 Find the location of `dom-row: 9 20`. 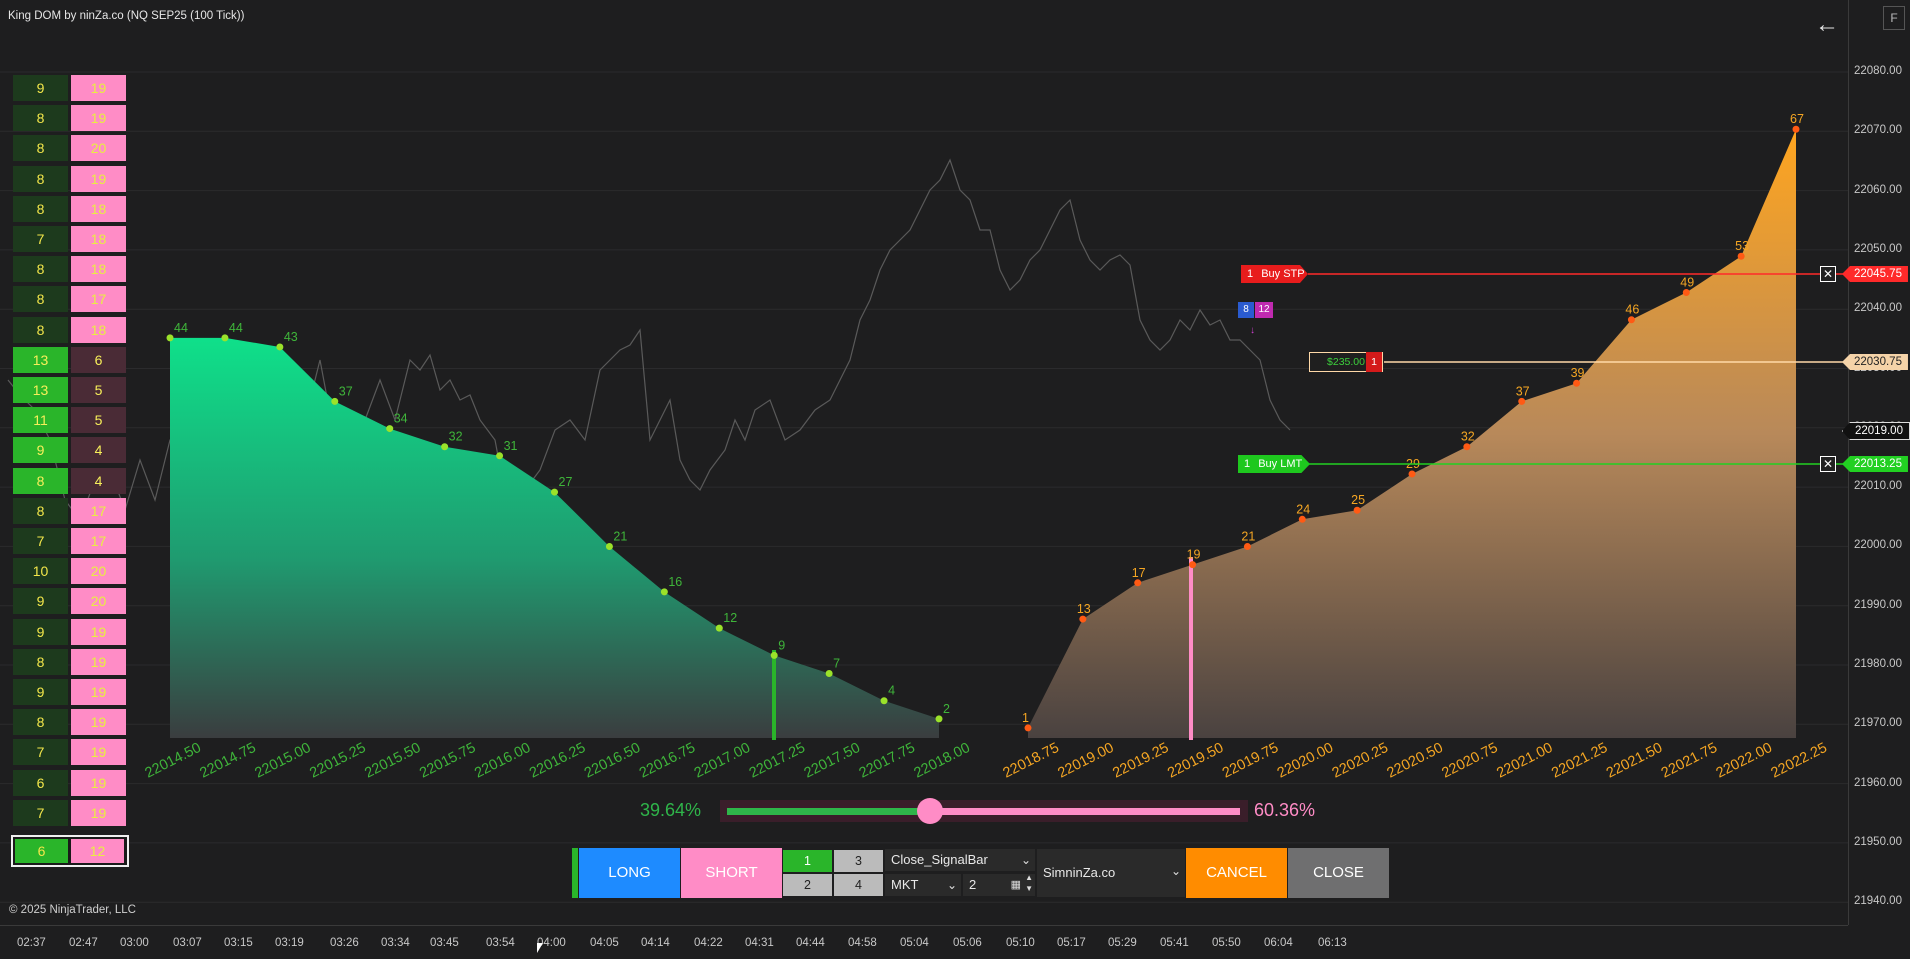

dom-row: 9 20 is located at coordinates (71, 601).